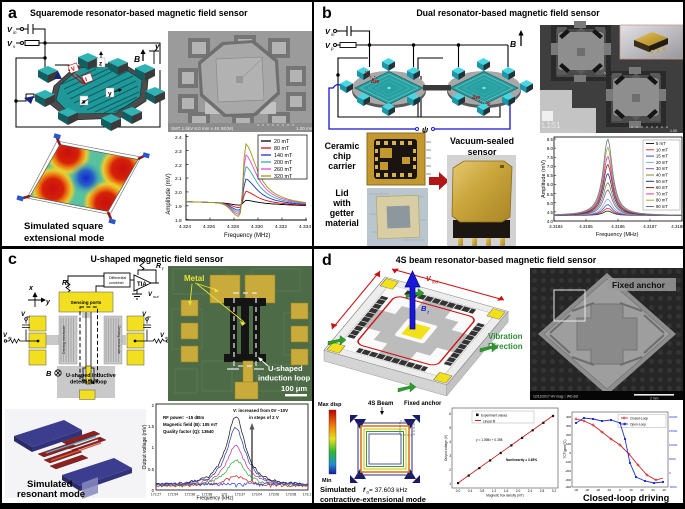  What do you see at coordinates (342, 166) in the screenshot?
I see `svg-text: carrier` at bounding box center [342, 166].